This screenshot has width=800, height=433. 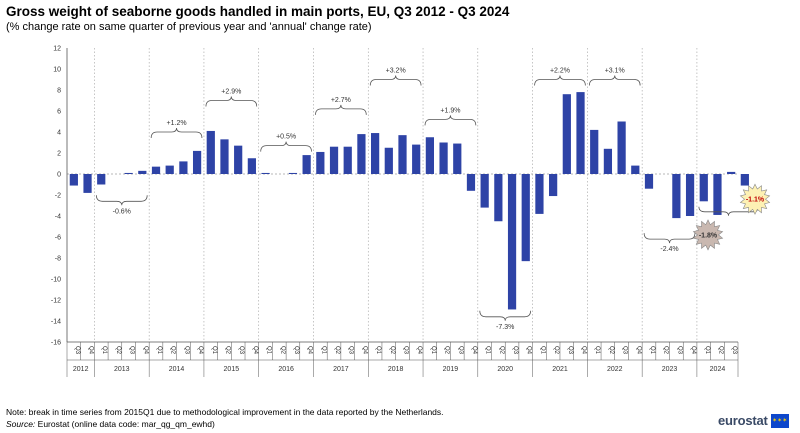 I want to click on y-tick-label: -10, so click(x=56, y=280).